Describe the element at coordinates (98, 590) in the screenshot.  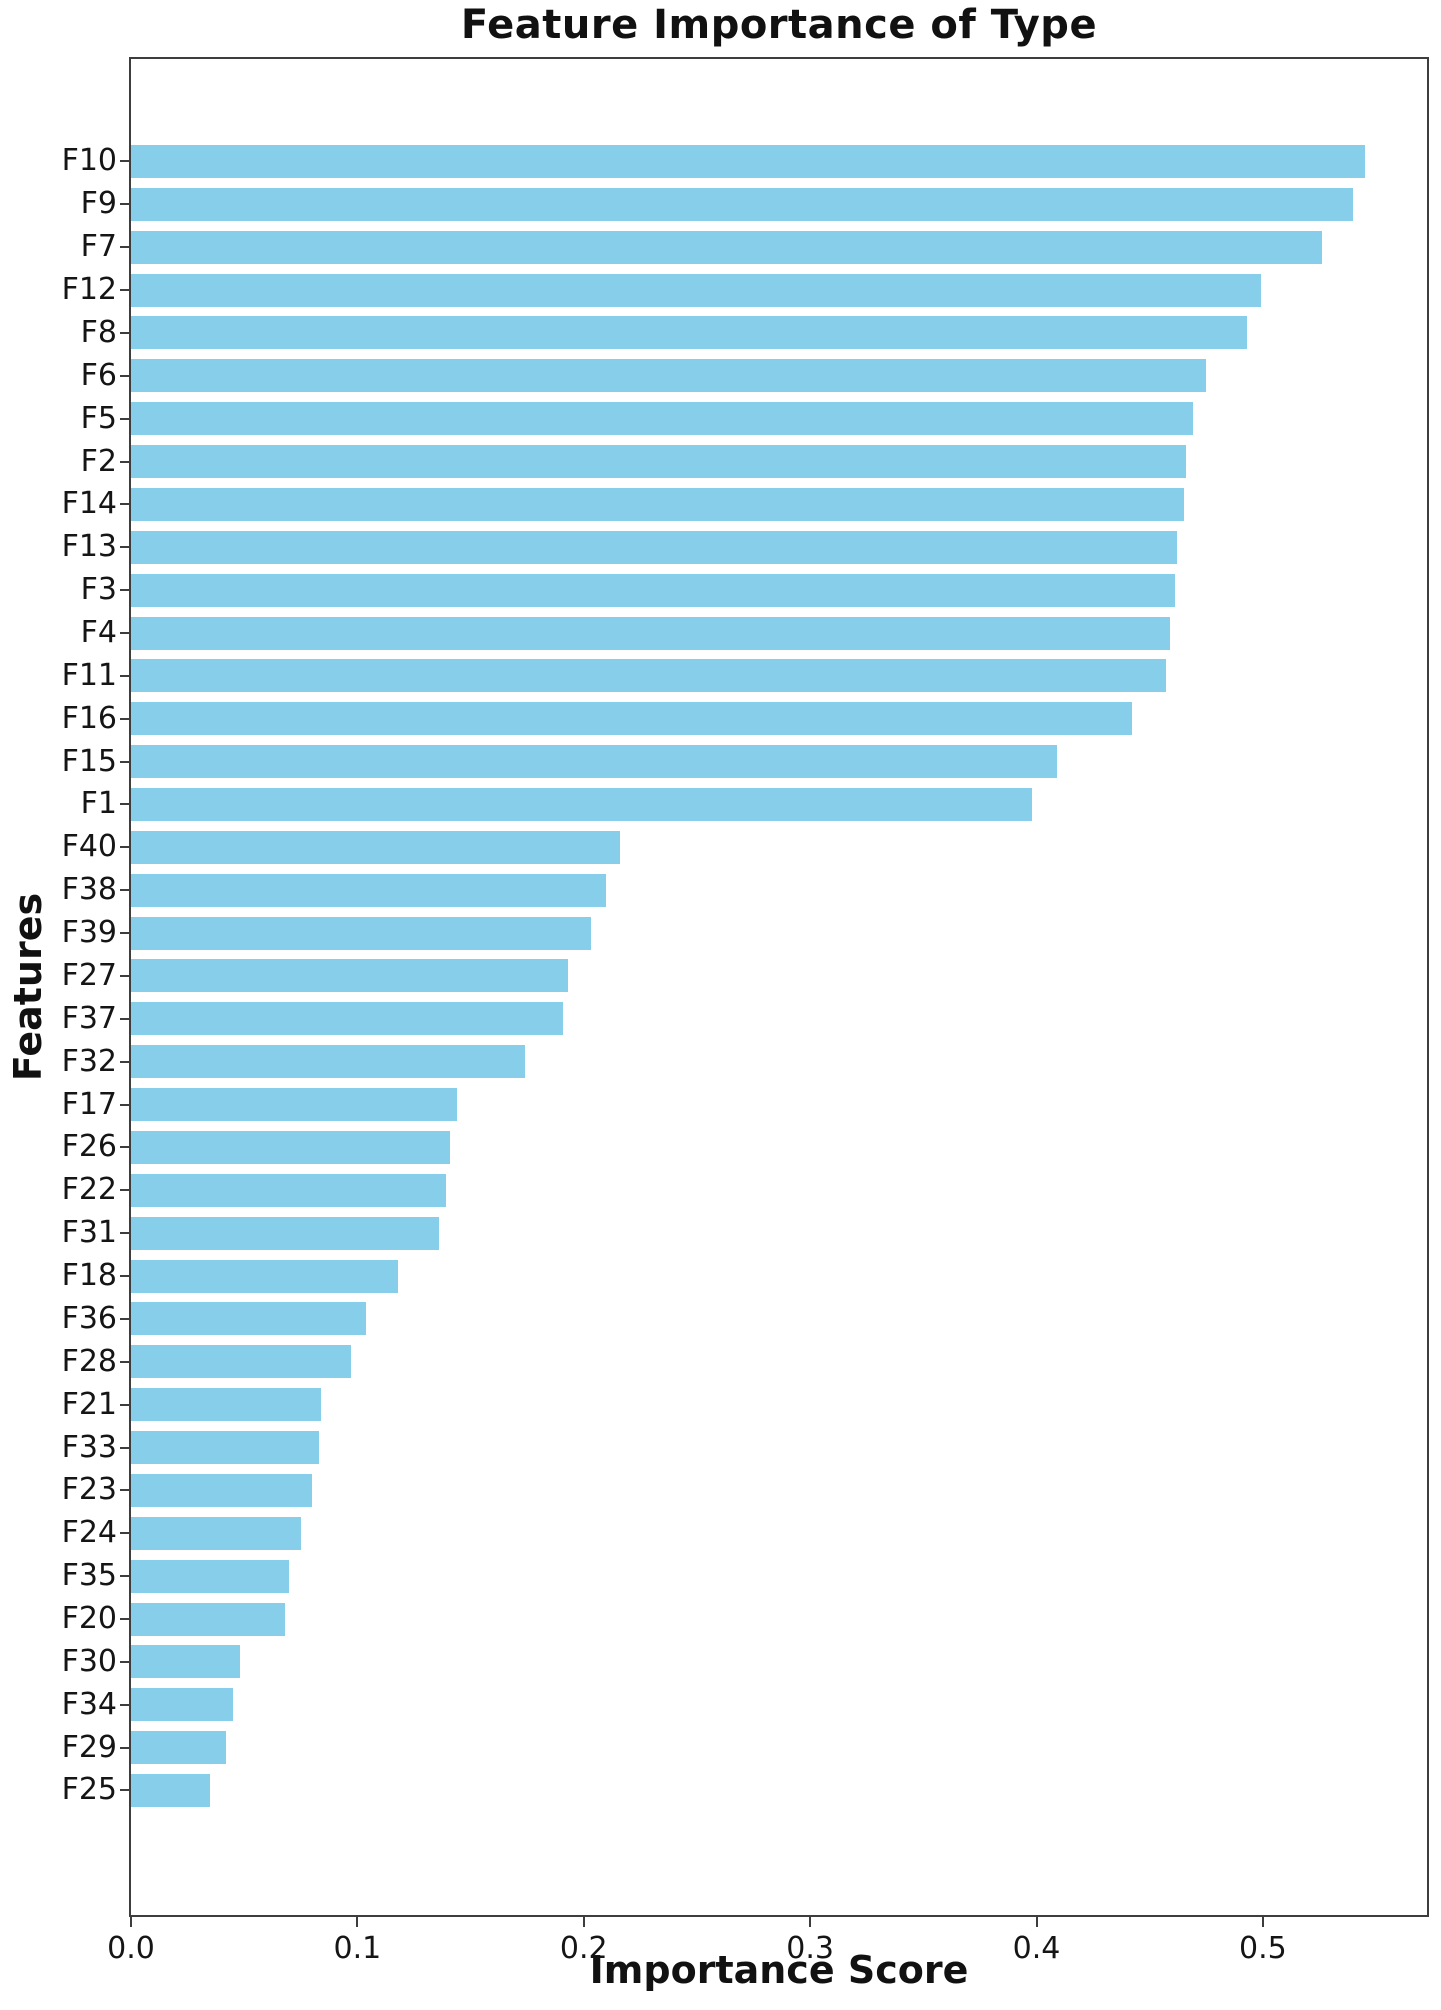
I see `y-tick-label-F3: F3` at that location.